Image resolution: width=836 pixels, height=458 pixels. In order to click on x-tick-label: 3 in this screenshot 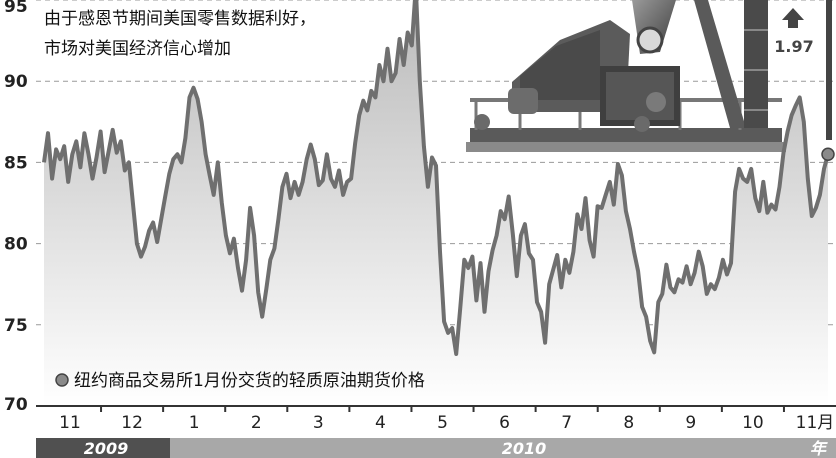, I will do `click(318, 423)`.